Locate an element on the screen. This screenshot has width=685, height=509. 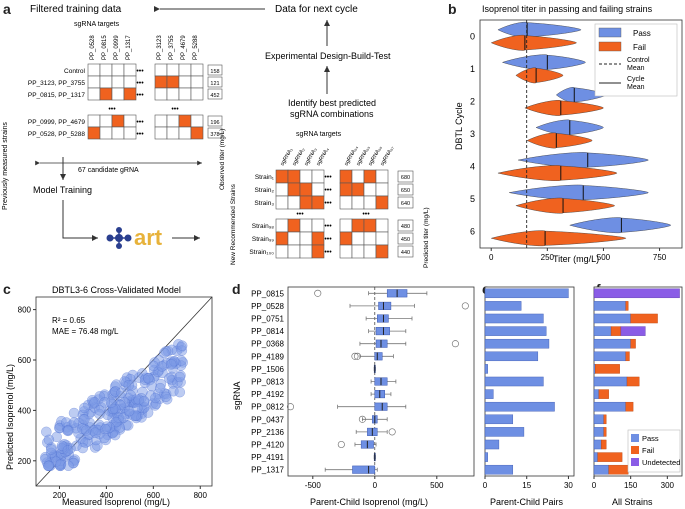
gene-label: PP_0528 is located at coordinates (93, 47).